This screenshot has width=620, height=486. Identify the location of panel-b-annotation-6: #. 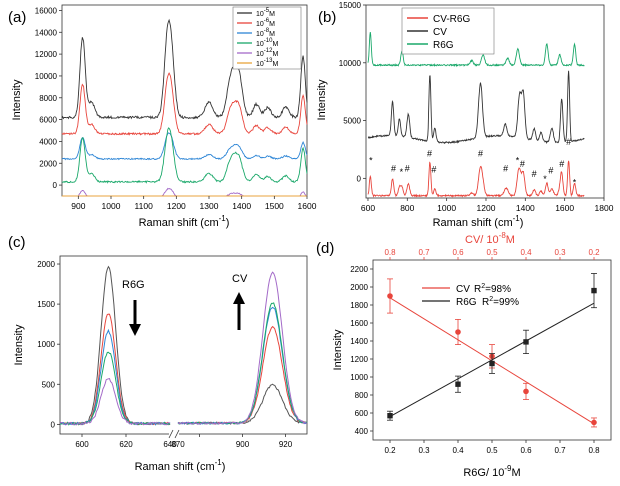
(480, 153).